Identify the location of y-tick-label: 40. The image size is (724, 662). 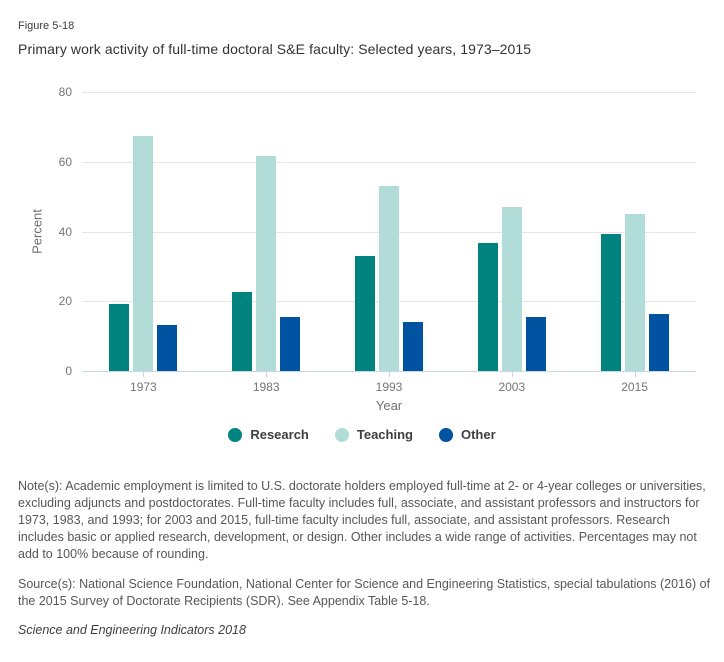
(65, 231).